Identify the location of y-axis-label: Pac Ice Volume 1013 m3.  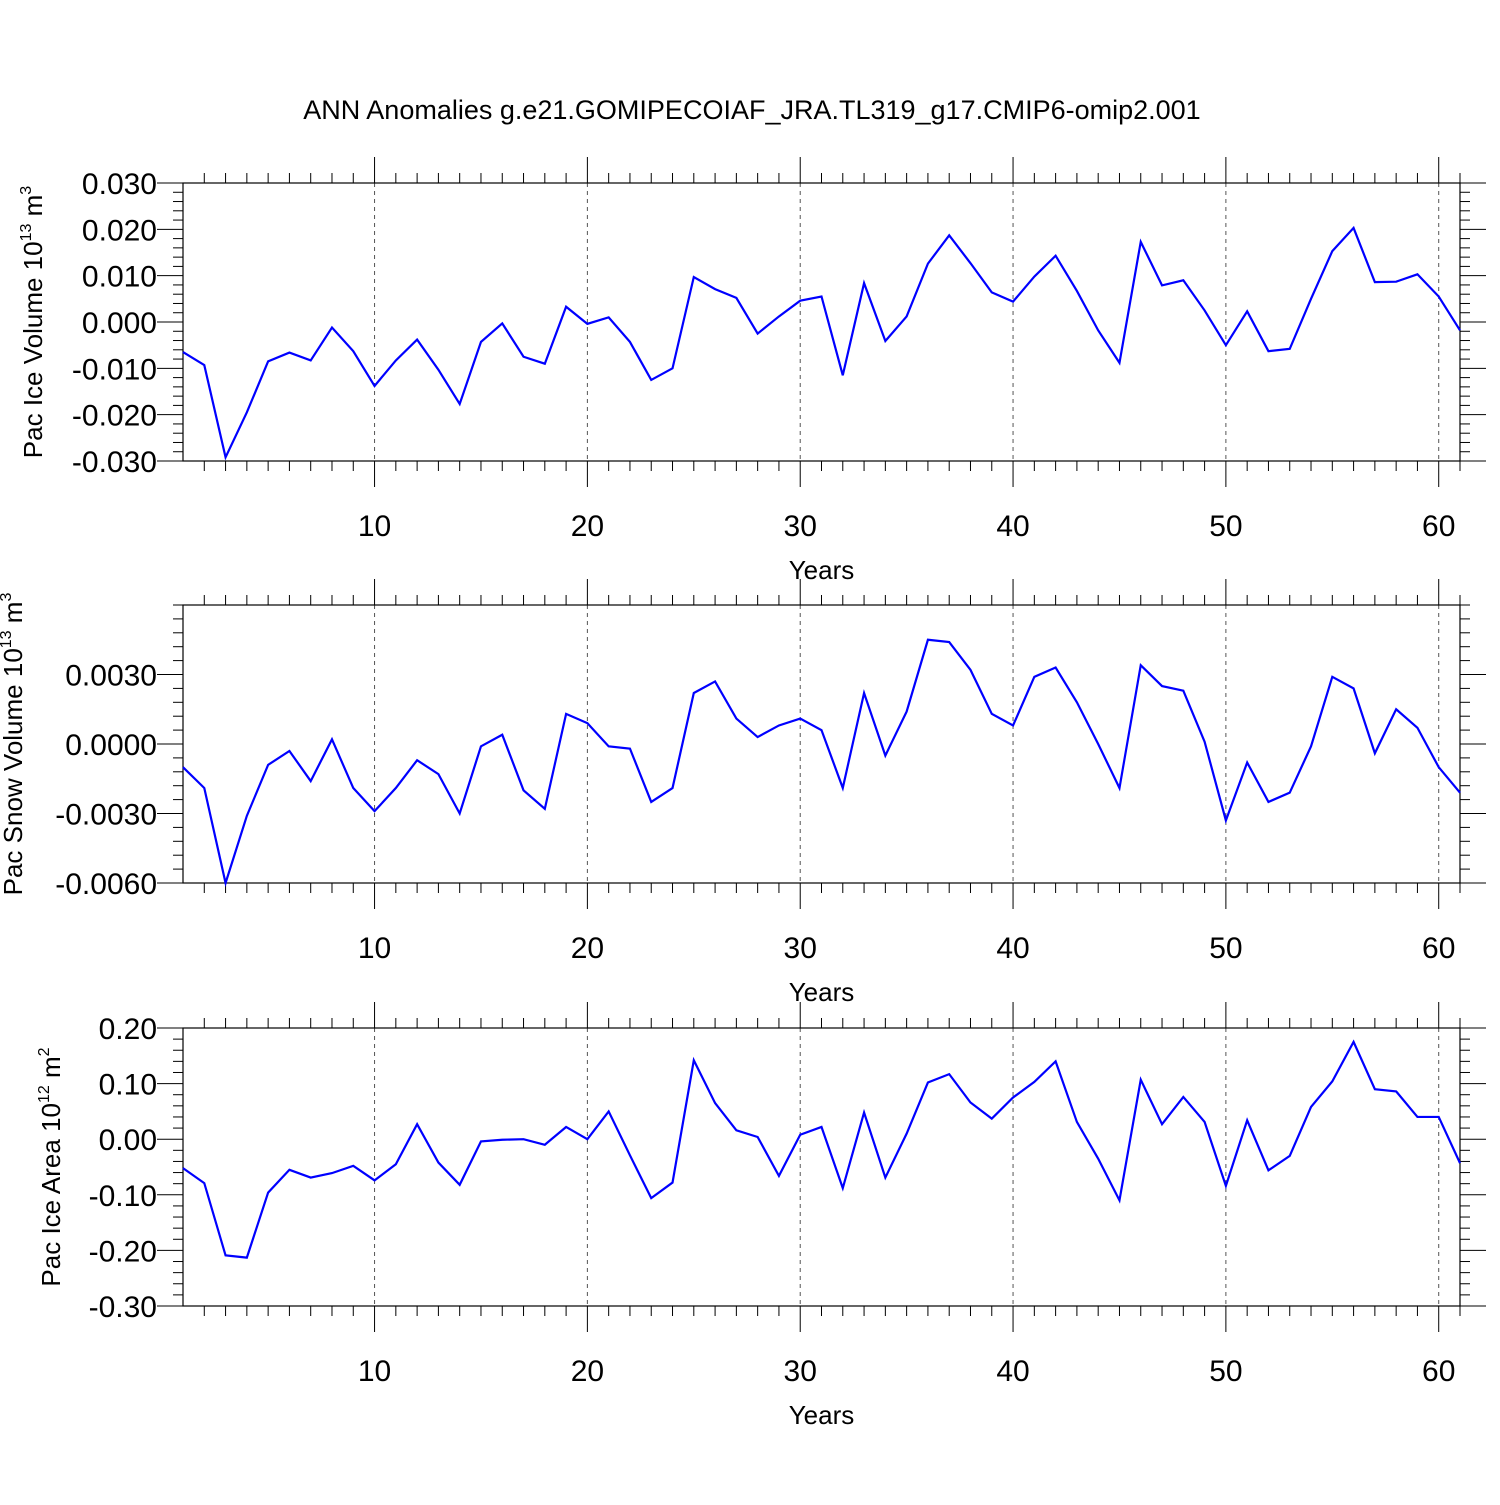
(33, 322).